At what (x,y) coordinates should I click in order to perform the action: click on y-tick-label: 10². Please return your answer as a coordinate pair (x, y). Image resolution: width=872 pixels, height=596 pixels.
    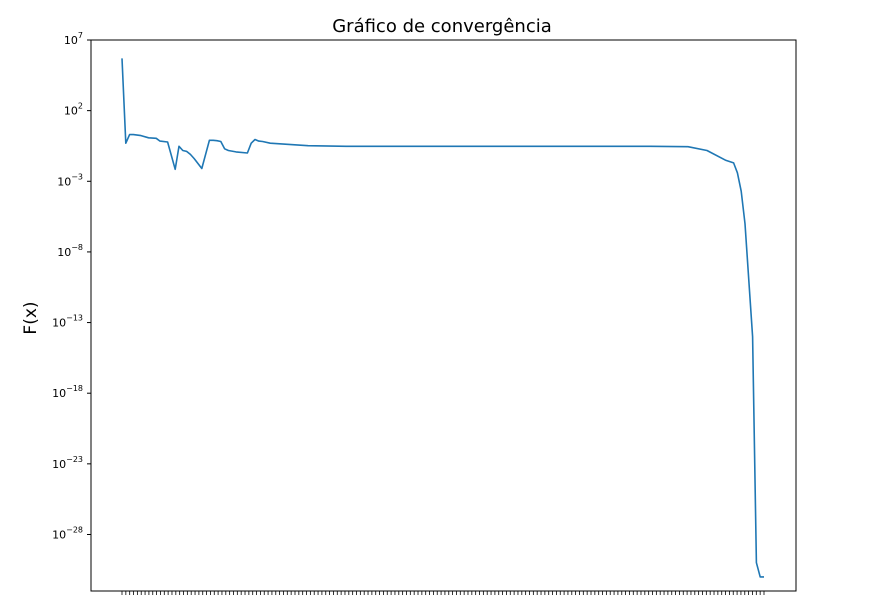
    Looking at the image, I should click on (73, 110).